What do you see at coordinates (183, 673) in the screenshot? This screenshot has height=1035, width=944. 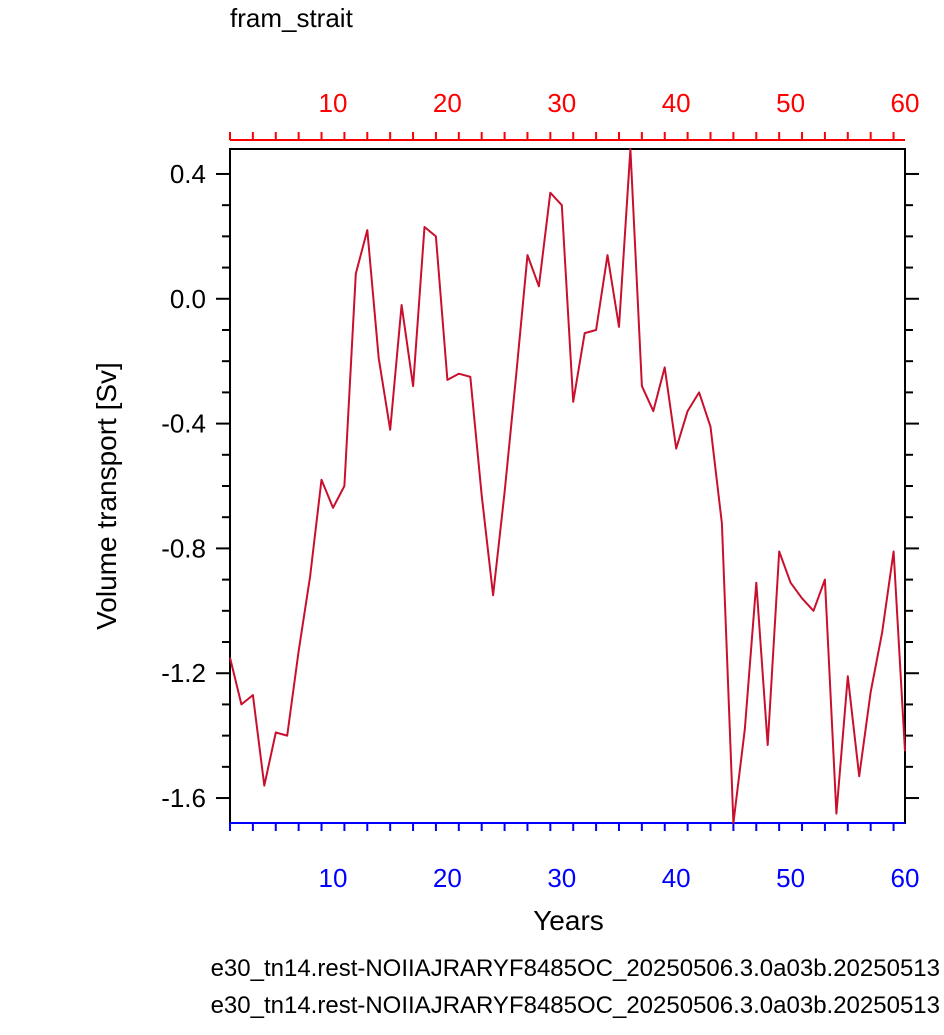 I see `y-tick-label: -1.2` at bounding box center [183, 673].